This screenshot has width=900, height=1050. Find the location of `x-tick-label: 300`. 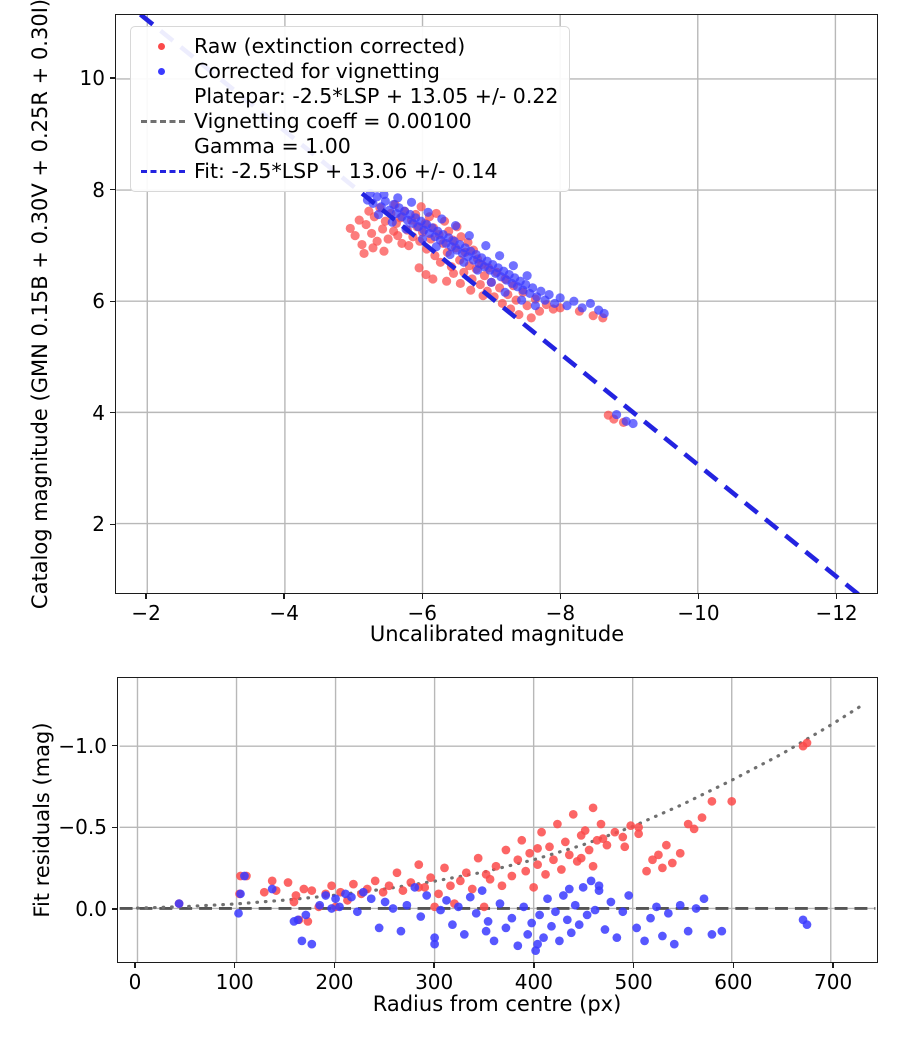

x-tick-label: 300 is located at coordinates (434, 982).